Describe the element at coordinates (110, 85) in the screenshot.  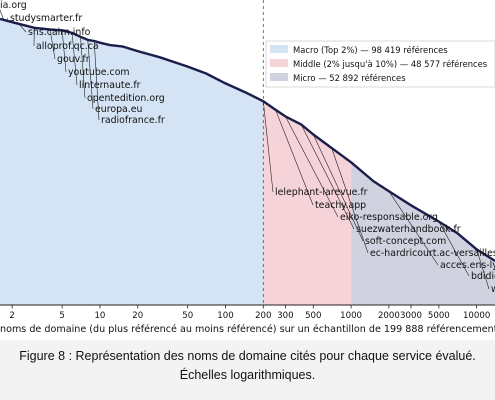
I see `annotation-label: linternaute.fr` at that location.